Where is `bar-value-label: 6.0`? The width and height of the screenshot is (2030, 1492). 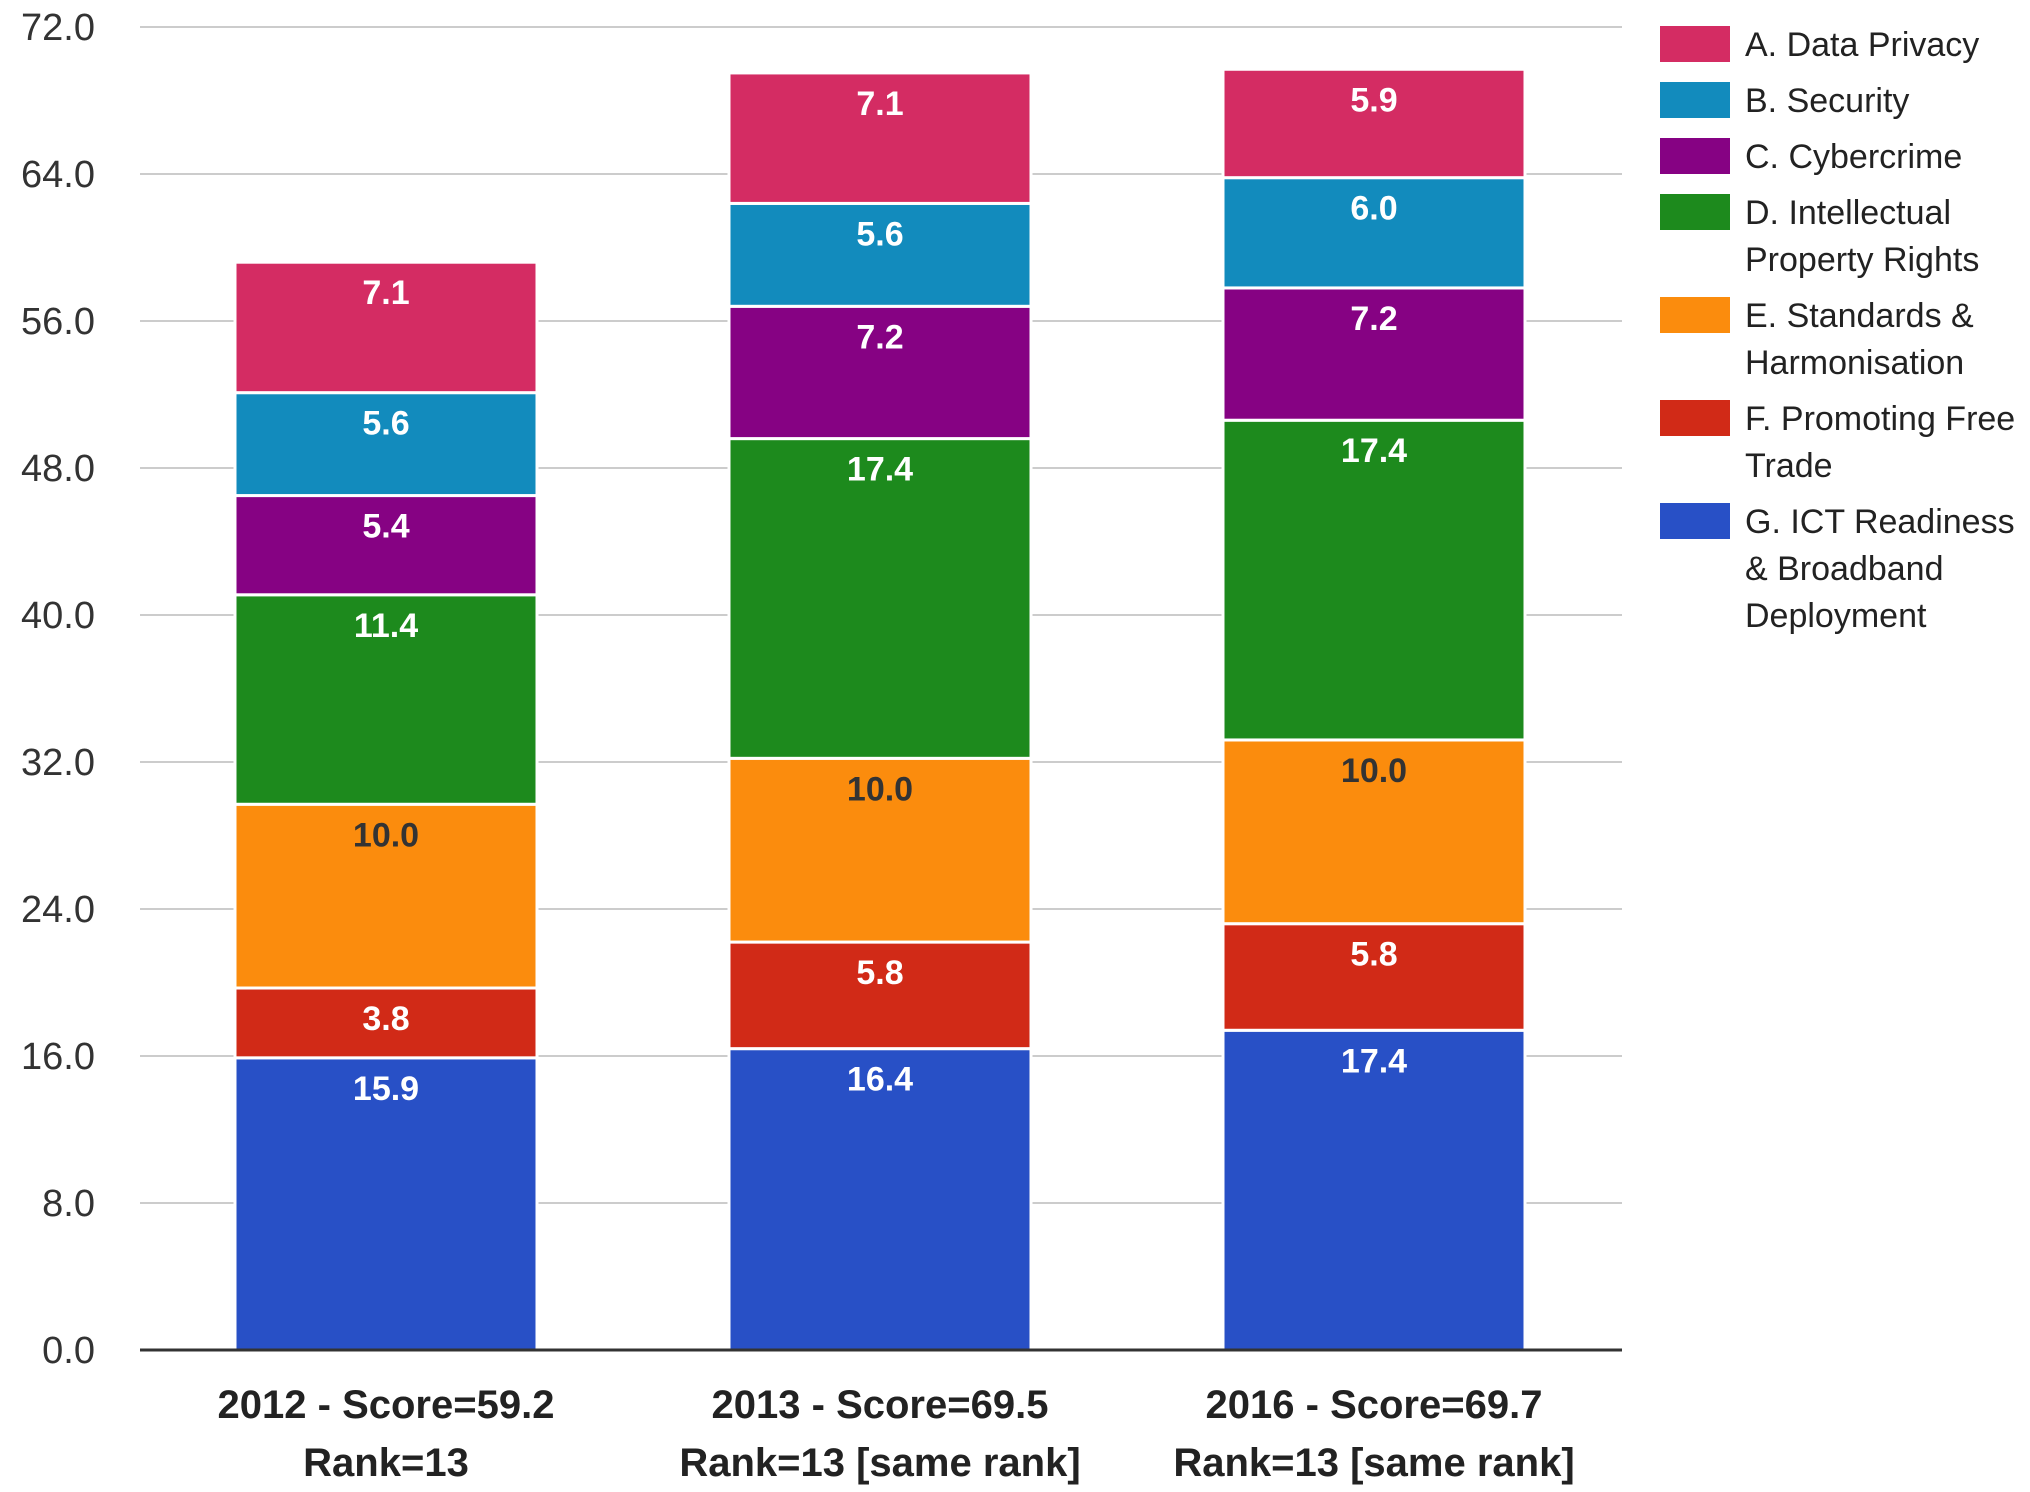
bar-value-label: 6.0 is located at coordinates (1373, 209).